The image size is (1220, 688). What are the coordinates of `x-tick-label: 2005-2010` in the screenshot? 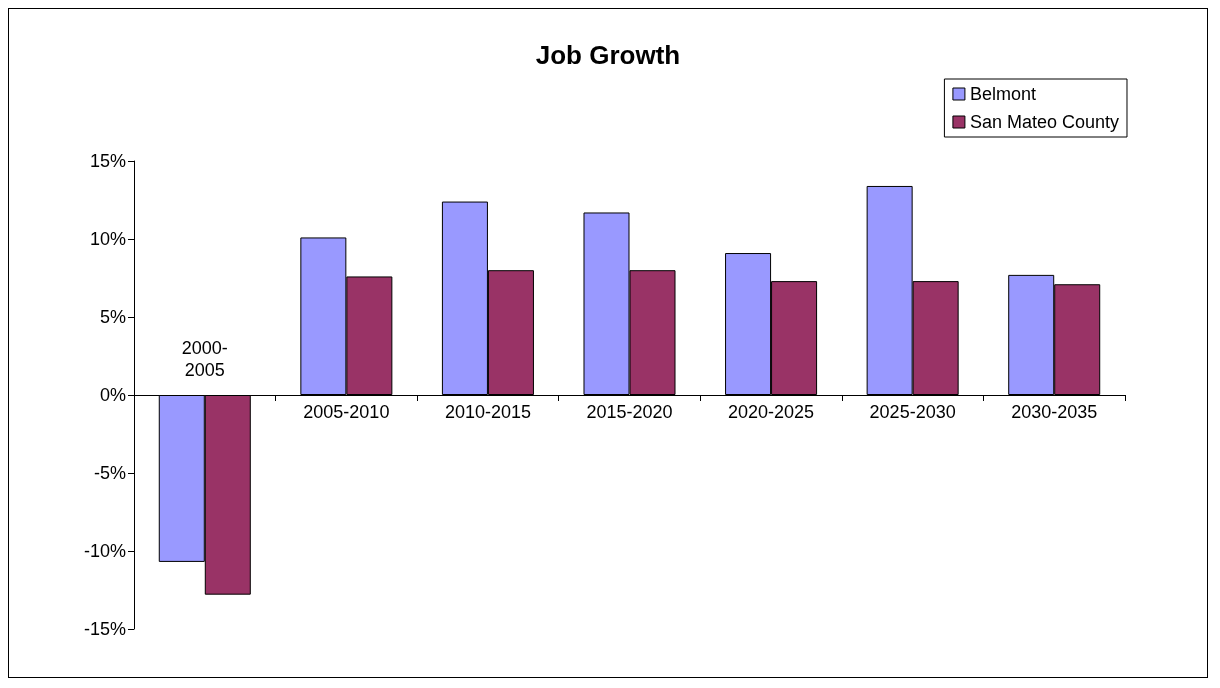 It's located at (346, 412).